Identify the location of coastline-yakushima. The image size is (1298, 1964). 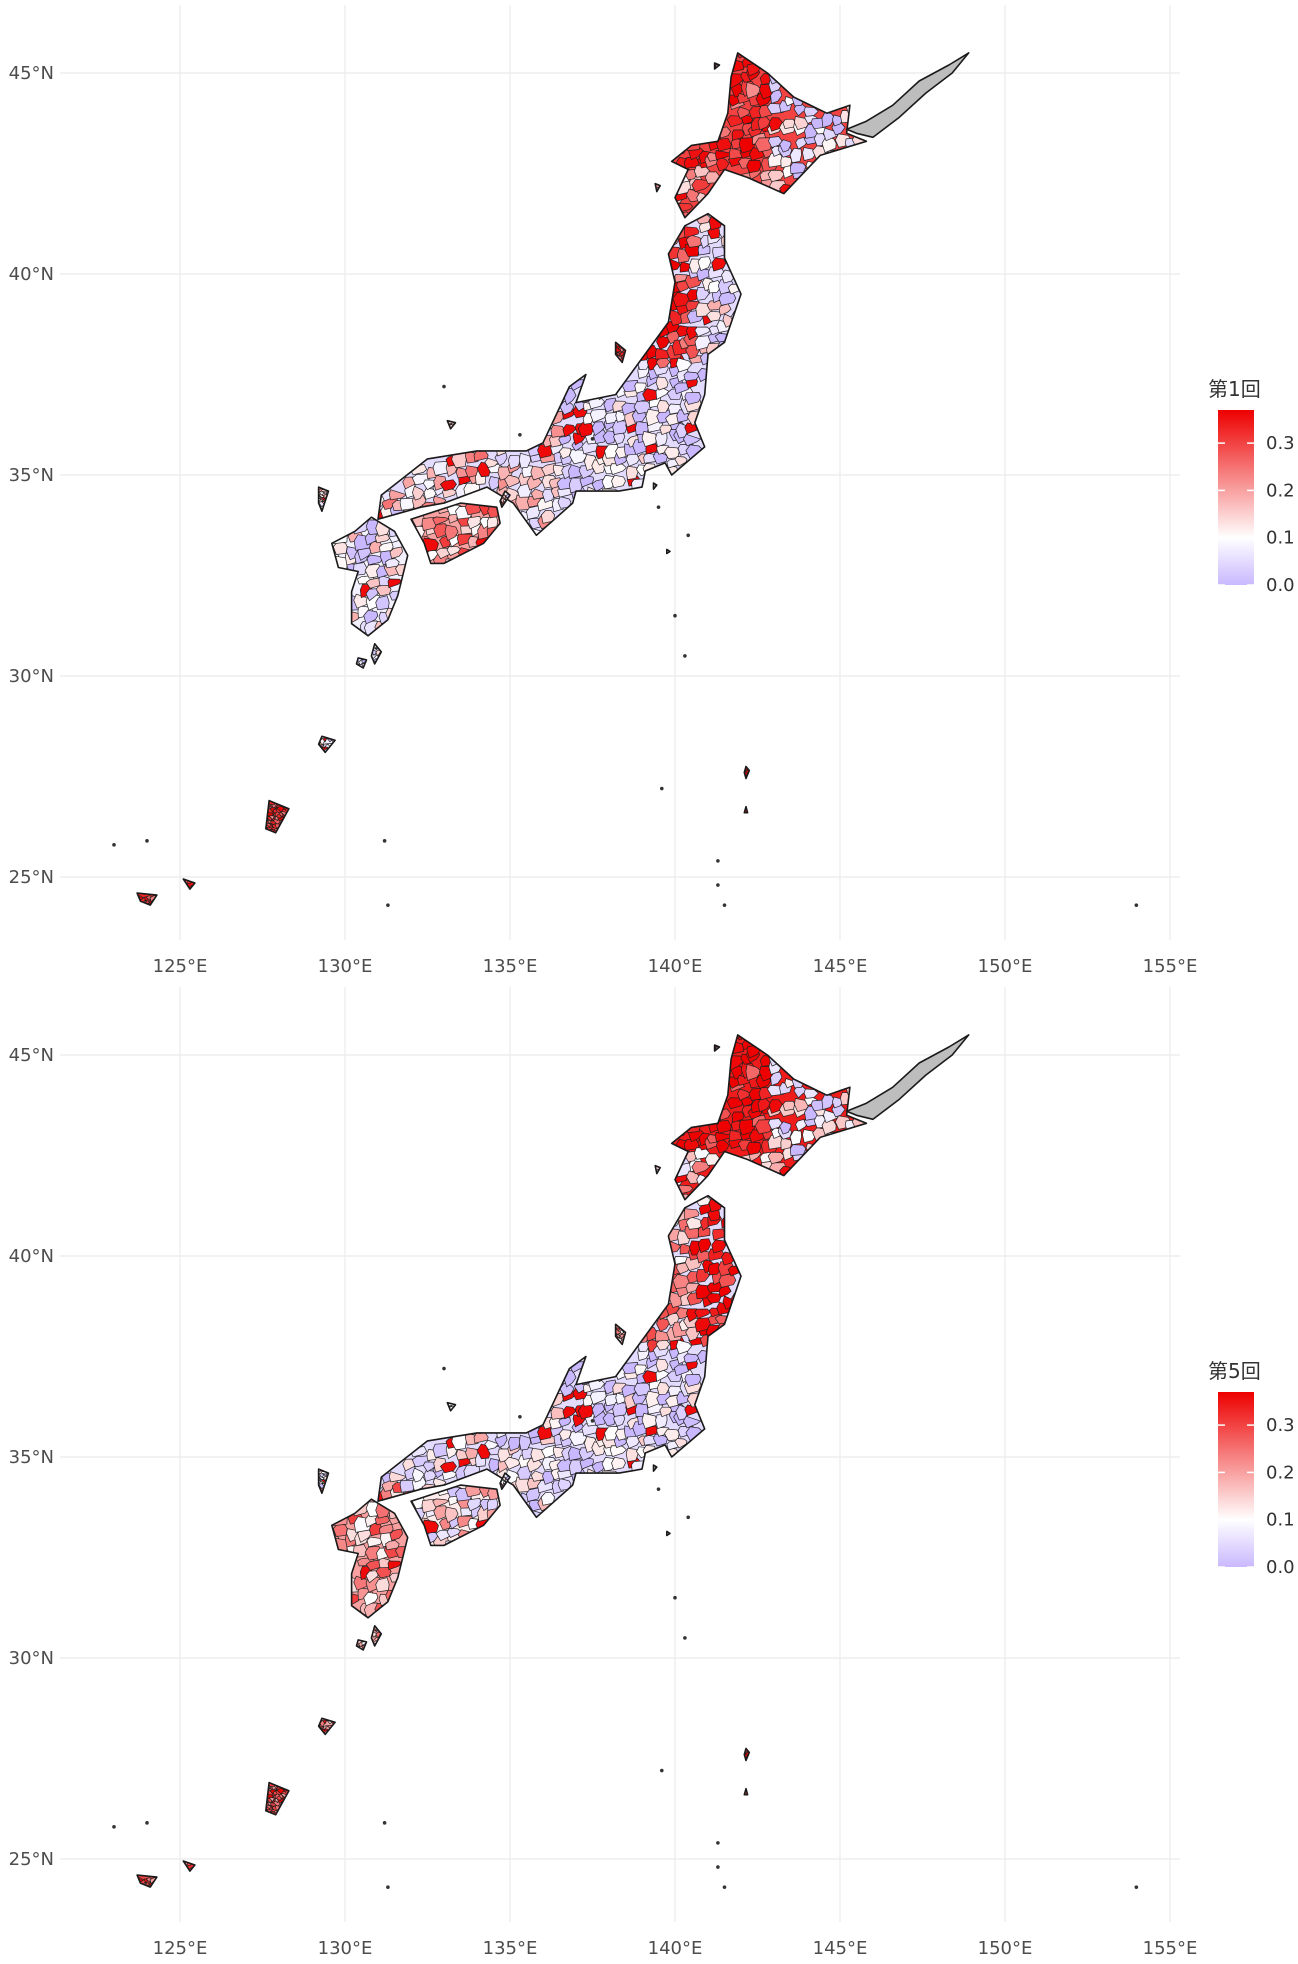
(361, 1645).